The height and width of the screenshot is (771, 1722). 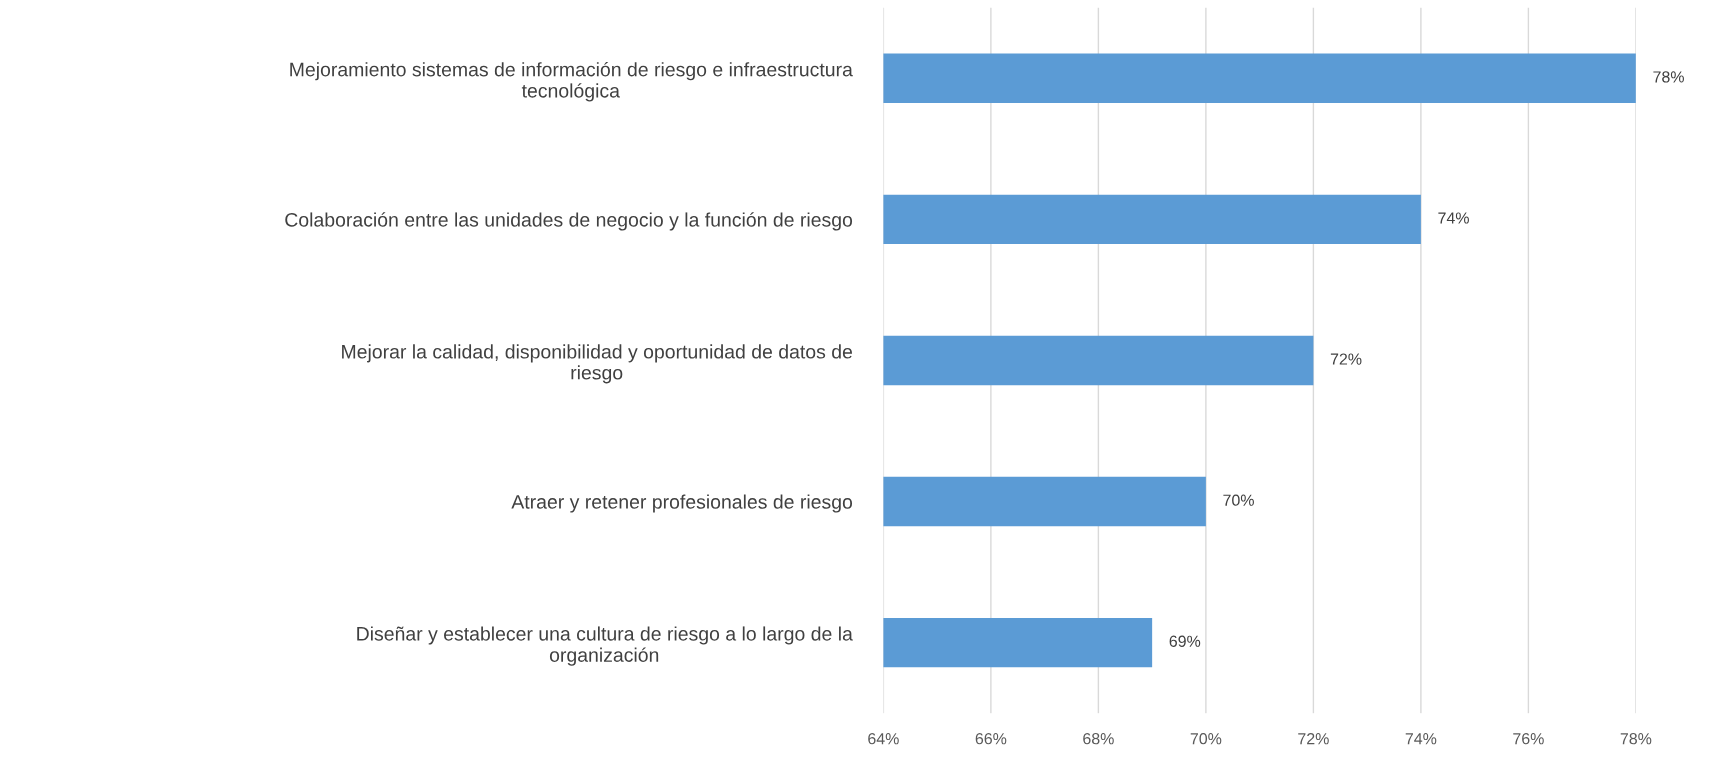 What do you see at coordinates (1238, 500) in the screenshot?
I see `data-label: 70%` at bounding box center [1238, 500].